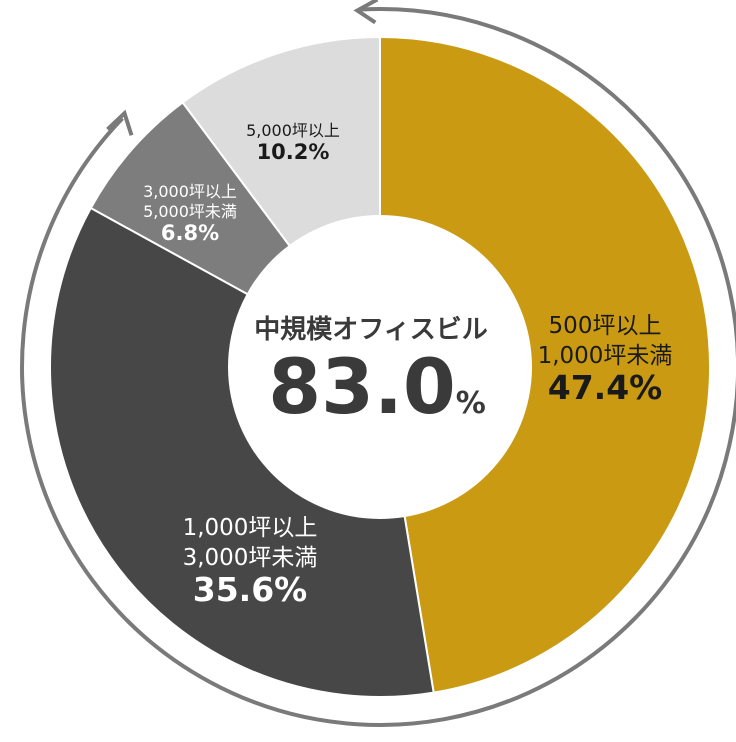 This screenshot has width=736, height=742. What do you see at coordinates (250, 558) in the screenshot?
I see `slice-2-label-line-2: 3,000坪未満` at bounding box center [250, 558].